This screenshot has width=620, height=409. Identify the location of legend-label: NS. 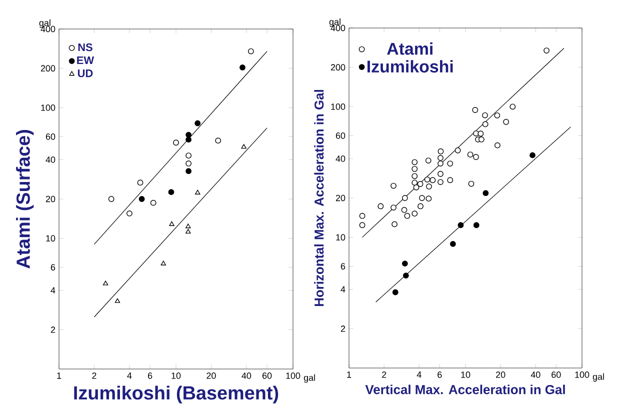
(85, 47).